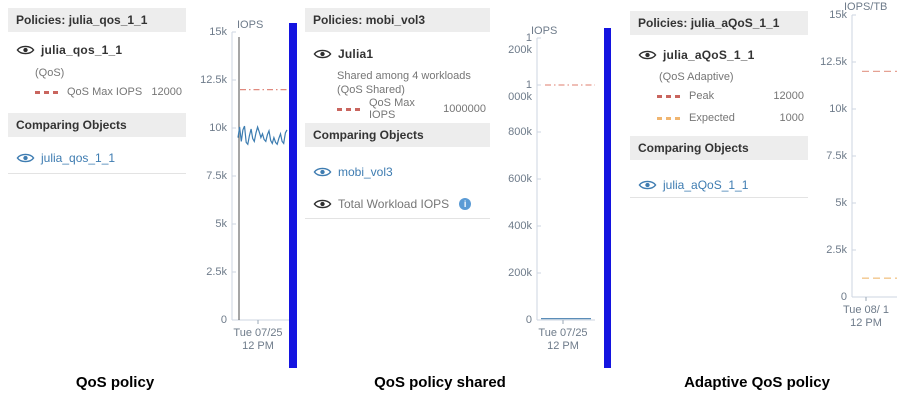  I want to click on policy-type-label: (QoS Shared), so click(371, 90).